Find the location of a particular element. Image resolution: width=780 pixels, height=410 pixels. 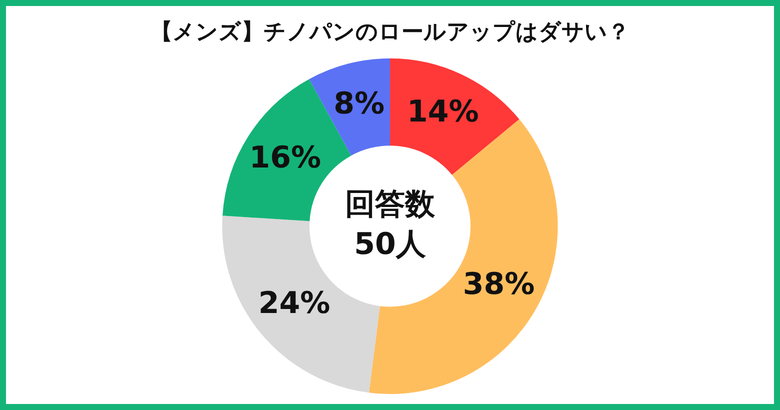

data-label: 8% is located at coordinates (359, 104).